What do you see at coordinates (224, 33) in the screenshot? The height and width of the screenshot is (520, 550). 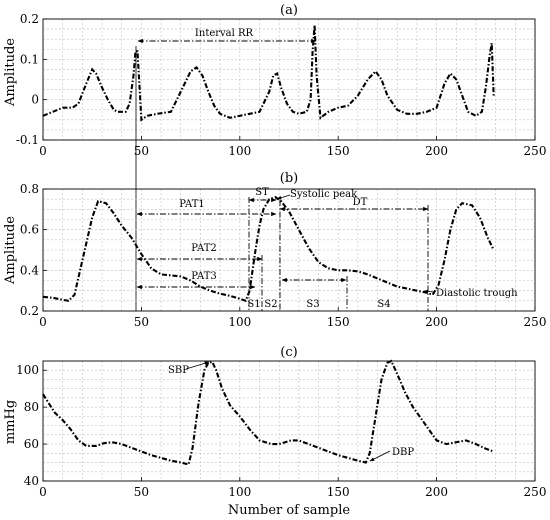 I see `interval-rr-label: Interval RR` at bounding box center [224, 33].